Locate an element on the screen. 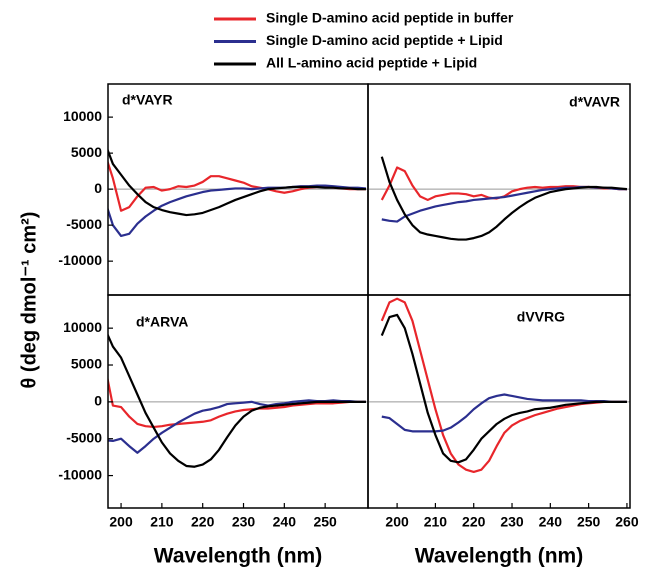 This screenshot has width=645, height=571. panel-label: d*ARVA is located at coordinates (162, 322).